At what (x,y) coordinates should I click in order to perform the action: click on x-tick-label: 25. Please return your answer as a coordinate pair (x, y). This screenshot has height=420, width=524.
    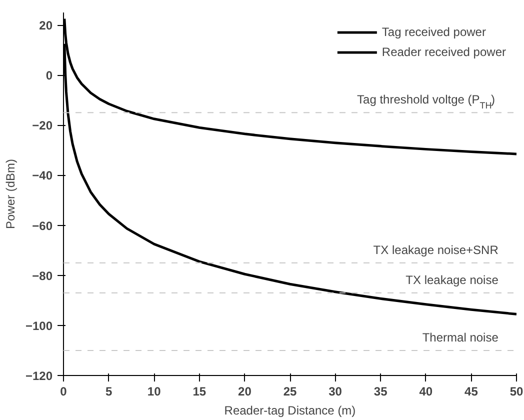
    Looking at the image, I should click on (290, 391).